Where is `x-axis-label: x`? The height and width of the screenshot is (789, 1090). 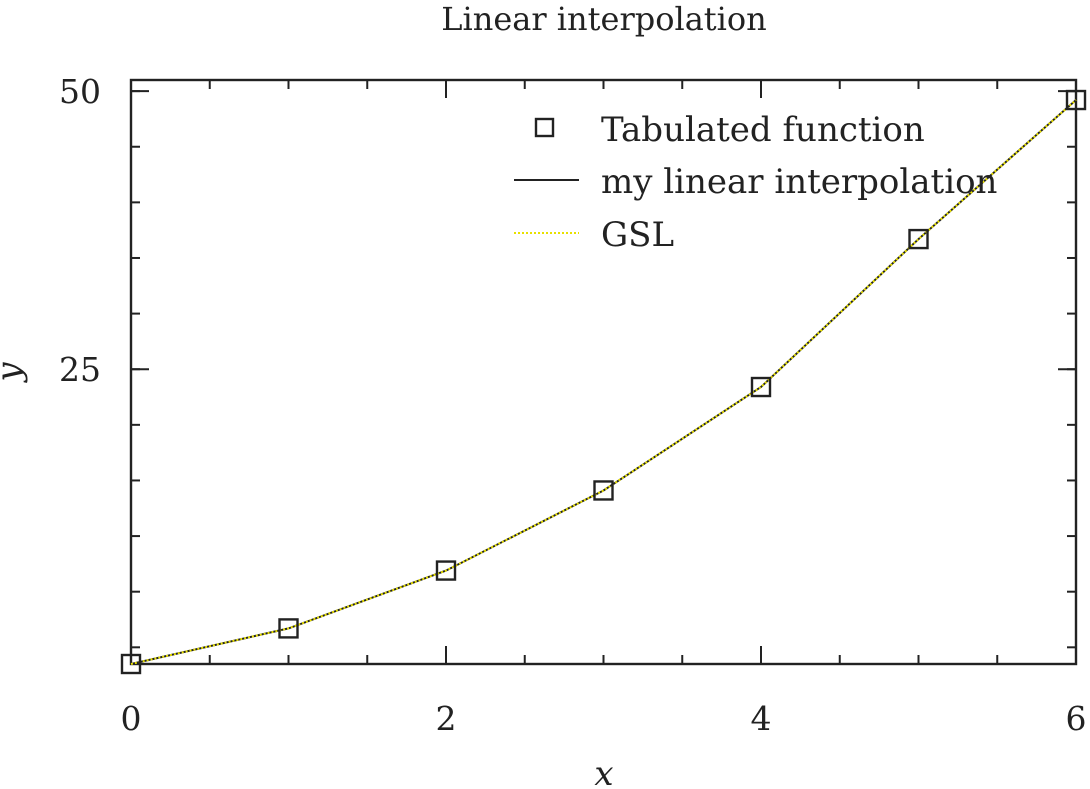 x-axis-label: x is located at coordinates (603, 771).